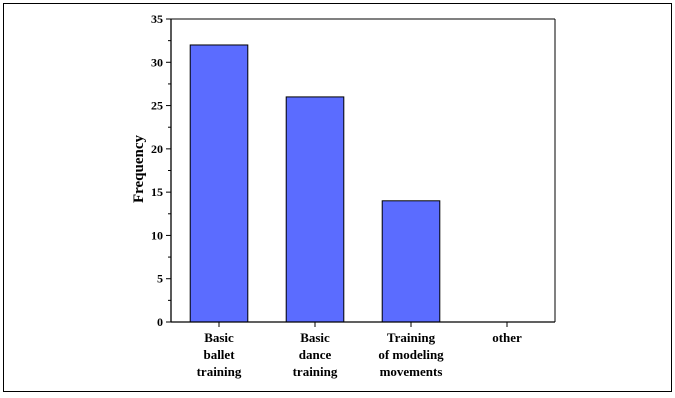  Describe the element at coordinates (139, 168) in the screenshot. I see `y-axis-title: Frequency` at that location.